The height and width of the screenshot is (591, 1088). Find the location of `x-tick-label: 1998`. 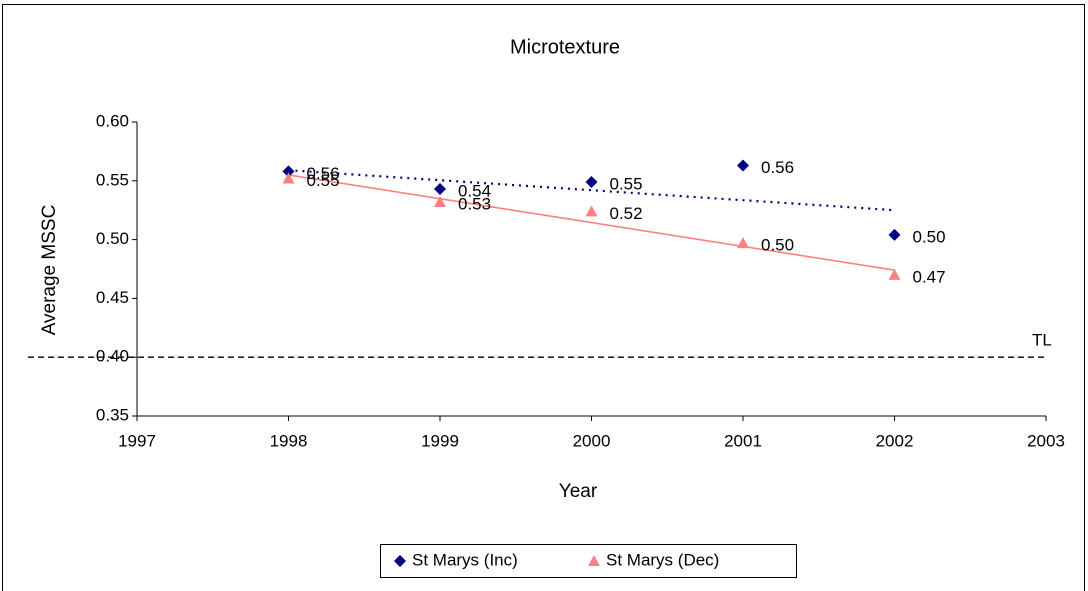

x-tick-label: 1998 is located at coordinates (289, 440).